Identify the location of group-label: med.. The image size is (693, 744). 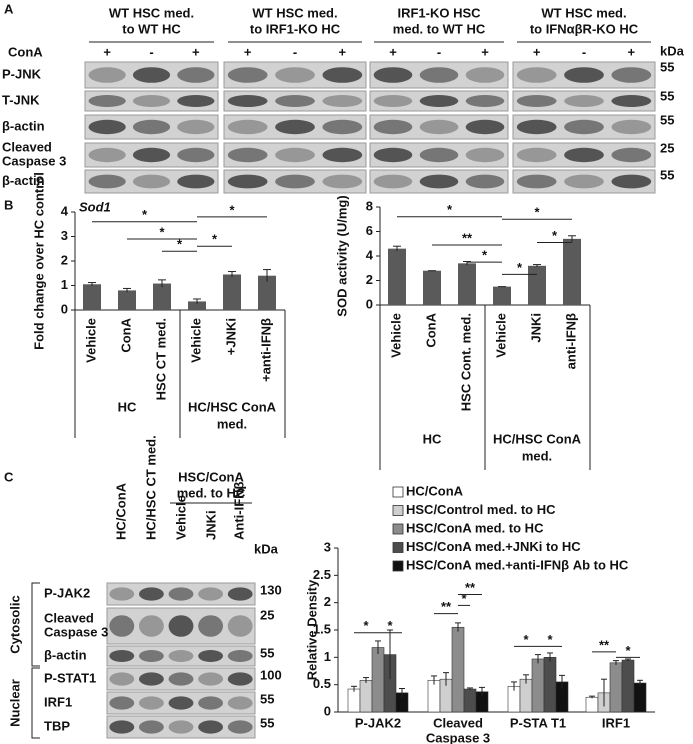
(232, 423).